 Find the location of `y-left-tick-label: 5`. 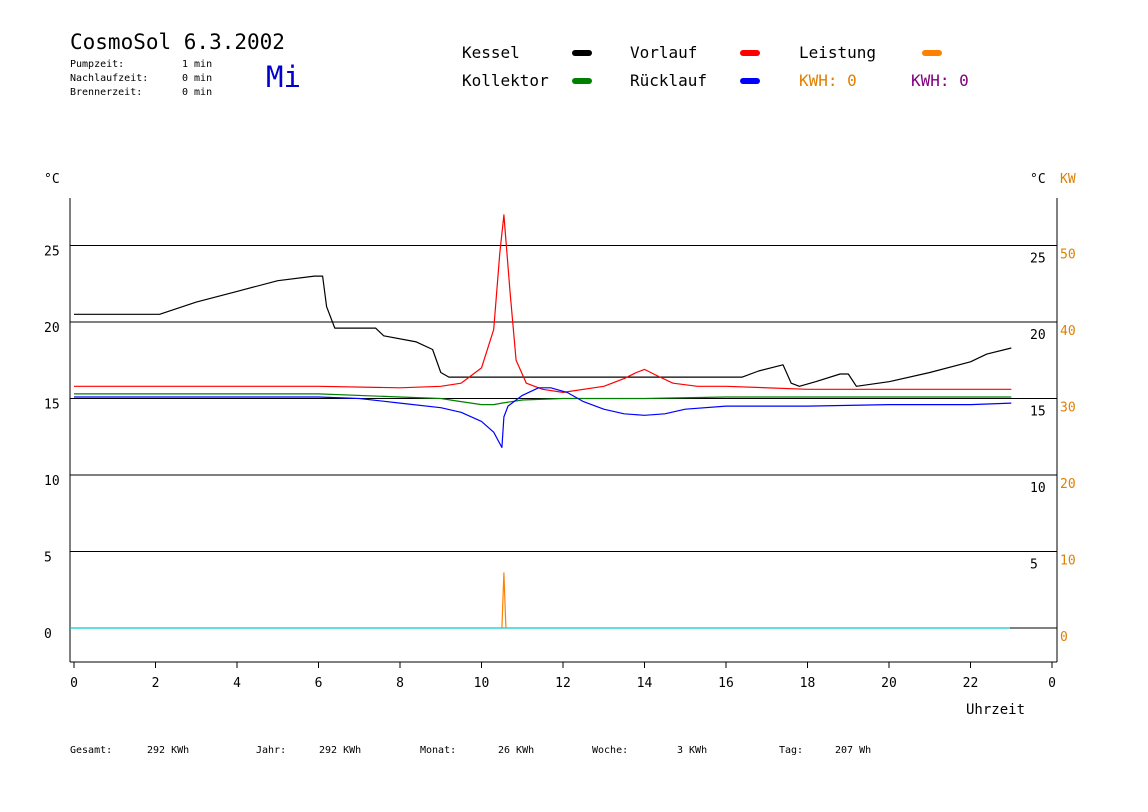

y-left-tick-label: 5 is located at coordinates (48, 558).